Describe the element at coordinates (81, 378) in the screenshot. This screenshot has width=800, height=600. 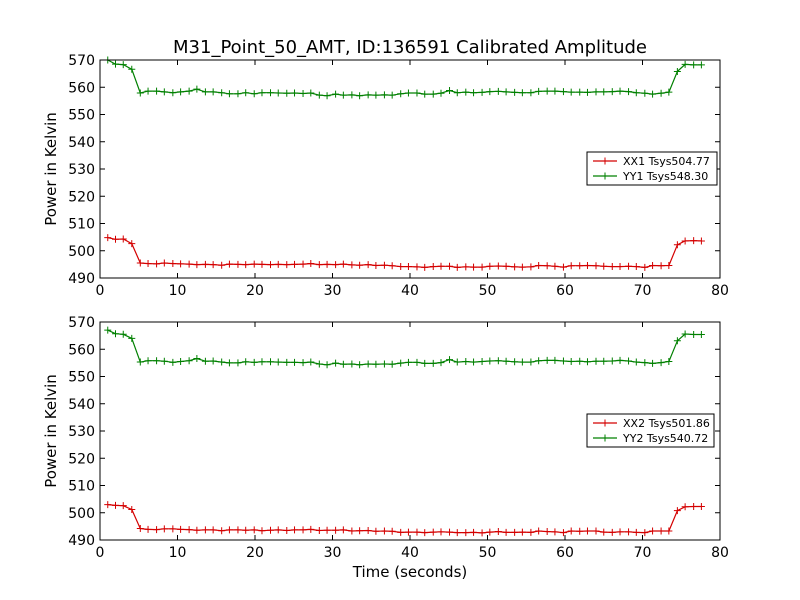
I see `bottom-panel-y-tick-label: 550` at that location.